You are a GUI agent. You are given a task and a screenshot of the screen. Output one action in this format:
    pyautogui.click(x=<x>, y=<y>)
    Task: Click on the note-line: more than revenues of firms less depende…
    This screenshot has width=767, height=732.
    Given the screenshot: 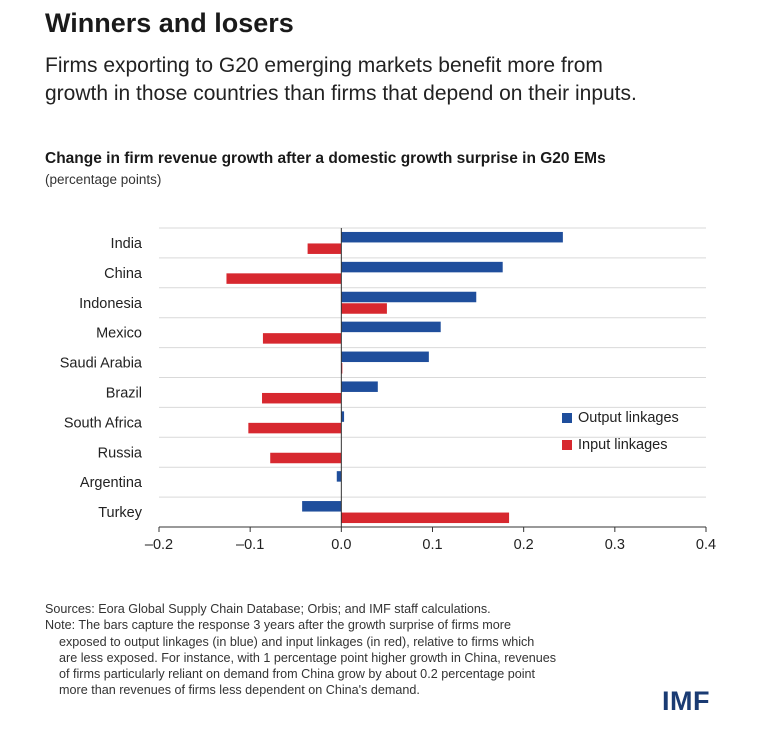 What is the action you would take?
    pyautogui.click(x=239, y=690)
    